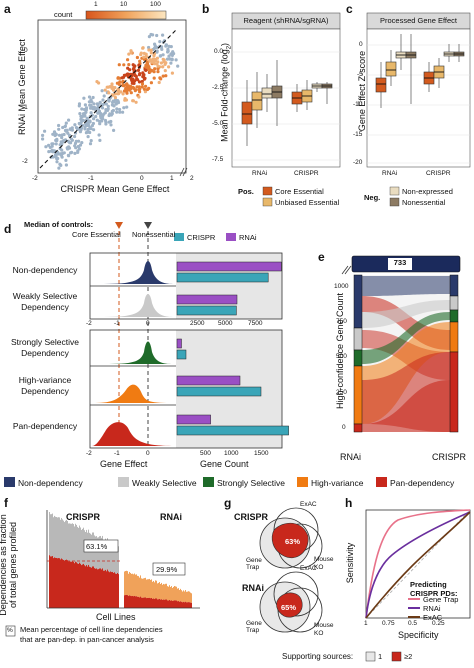 The image size is (474, 668). I want to click on panel-h-xtick-025: 0.25, so click(438, 623).